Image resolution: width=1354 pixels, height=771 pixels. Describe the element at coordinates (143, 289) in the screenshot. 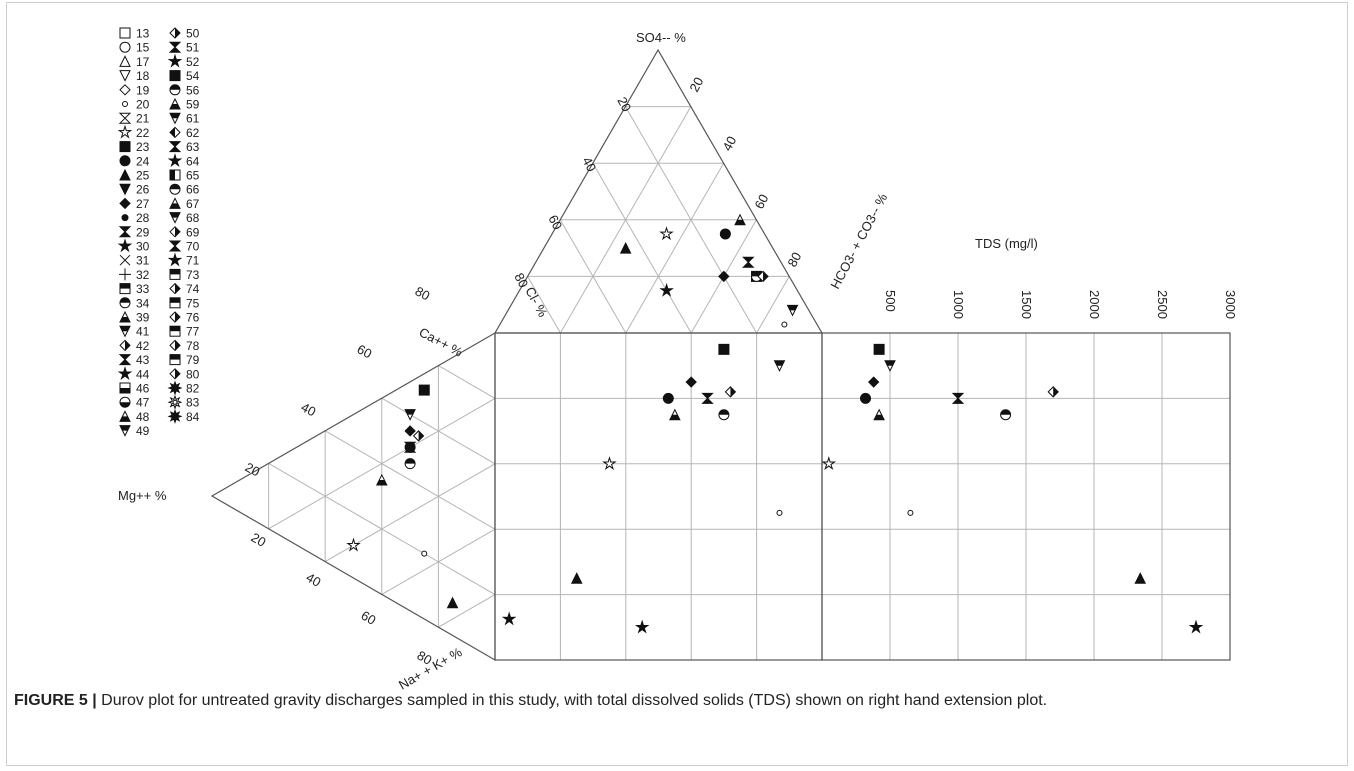

I see `legend-label-33: 33` at that location.